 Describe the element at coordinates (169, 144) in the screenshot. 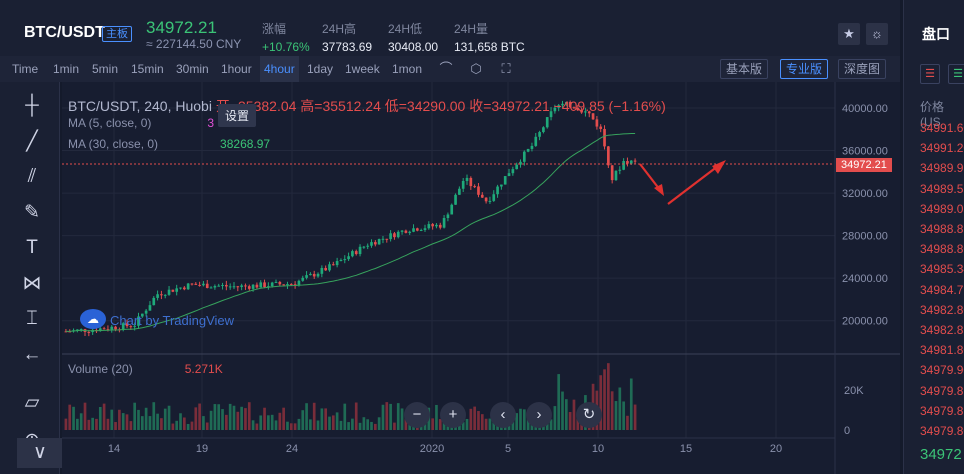

I see `ma30-legend: MA (30, close, 0) 38268.97` at that location.